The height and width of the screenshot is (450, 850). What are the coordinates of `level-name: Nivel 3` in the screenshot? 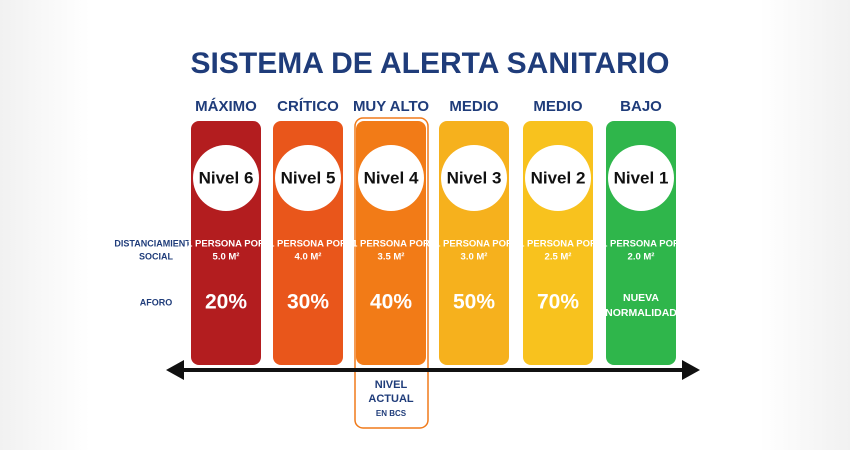 It's located at (474, 177).